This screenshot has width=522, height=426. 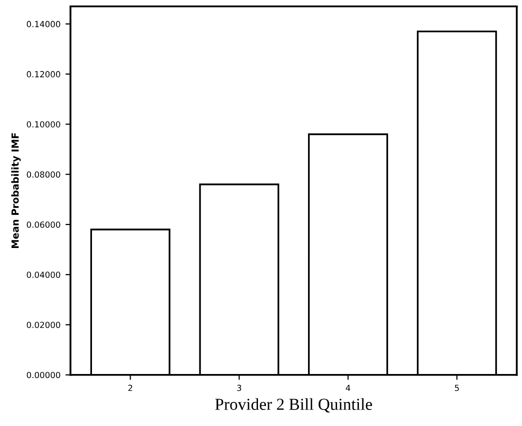 I want to click on y-tick-label: 0.06000, so click(x=43, y=224).